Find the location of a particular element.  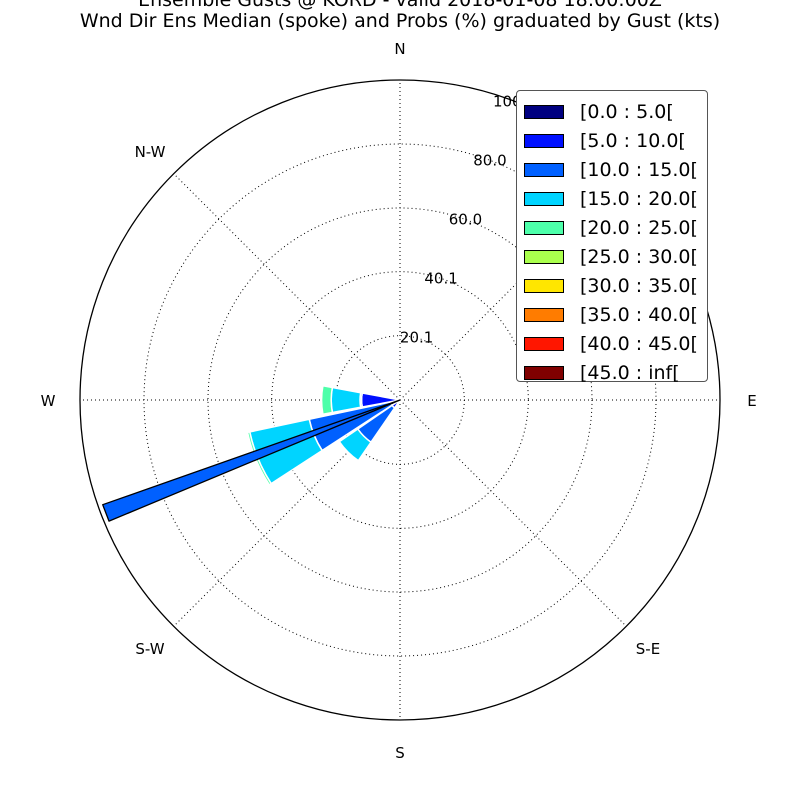

median-spoke is located at coordinates (251, 460).